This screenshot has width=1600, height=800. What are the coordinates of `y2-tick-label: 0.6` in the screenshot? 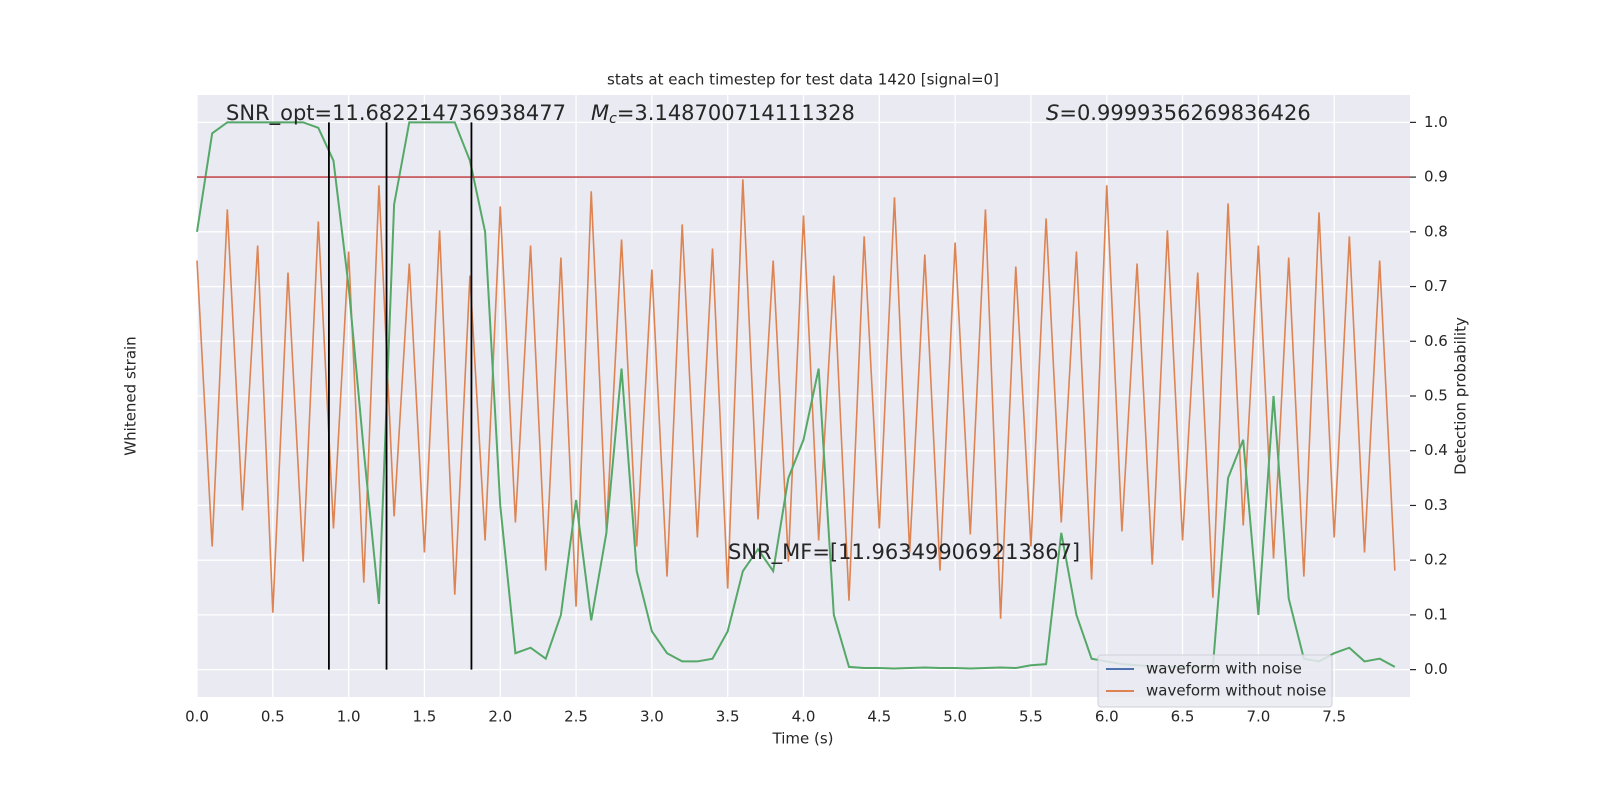 It's located at (1436, 341).